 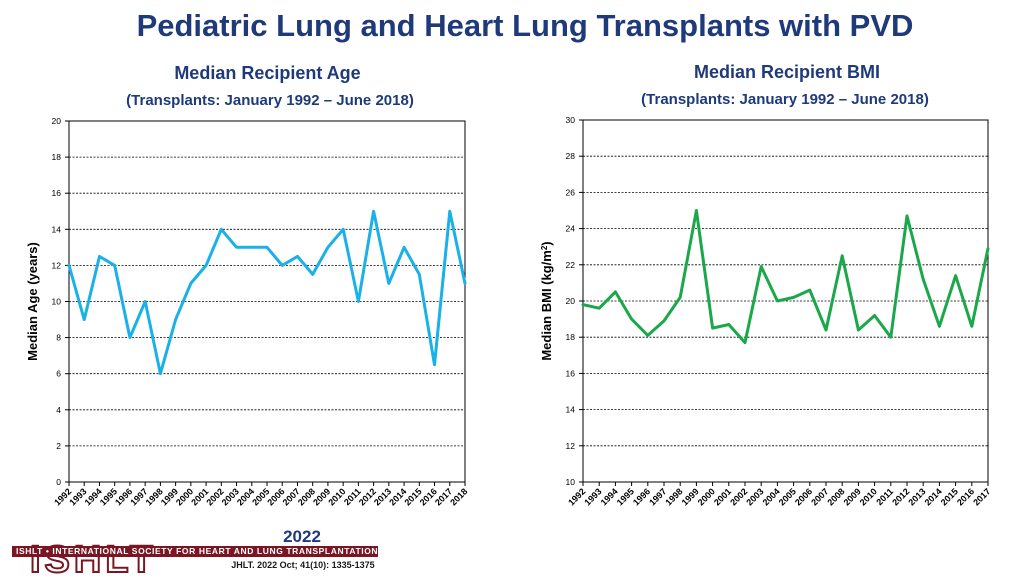 I want to click on bmi-series-line, so click(x=785, y=277).